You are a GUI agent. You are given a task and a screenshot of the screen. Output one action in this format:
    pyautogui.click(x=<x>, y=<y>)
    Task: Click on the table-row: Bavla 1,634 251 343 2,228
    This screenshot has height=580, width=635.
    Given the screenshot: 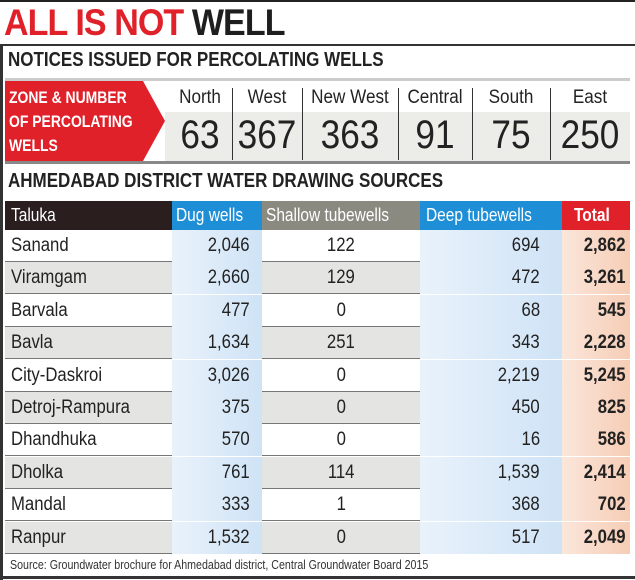 What is the action you would take?
    pyautogui.click(x=317, y=343)
    